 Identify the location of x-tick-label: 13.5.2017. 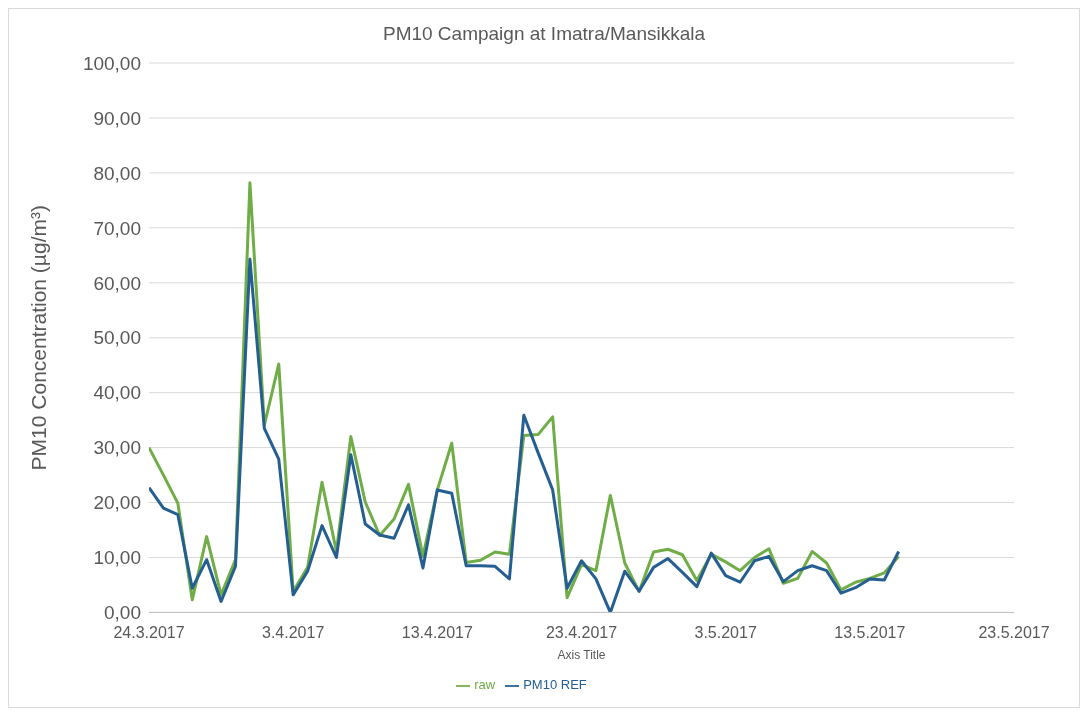
(870, 632).